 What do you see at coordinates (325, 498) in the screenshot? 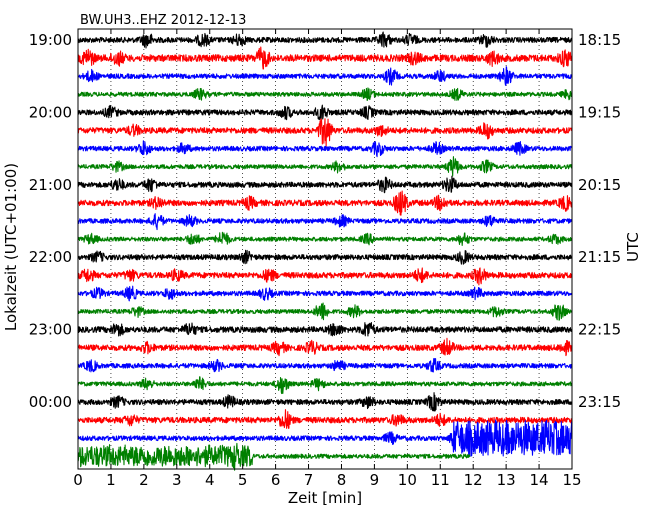
I see `x-axis-label: Zeit [min]` at bounding box center [325, 498].